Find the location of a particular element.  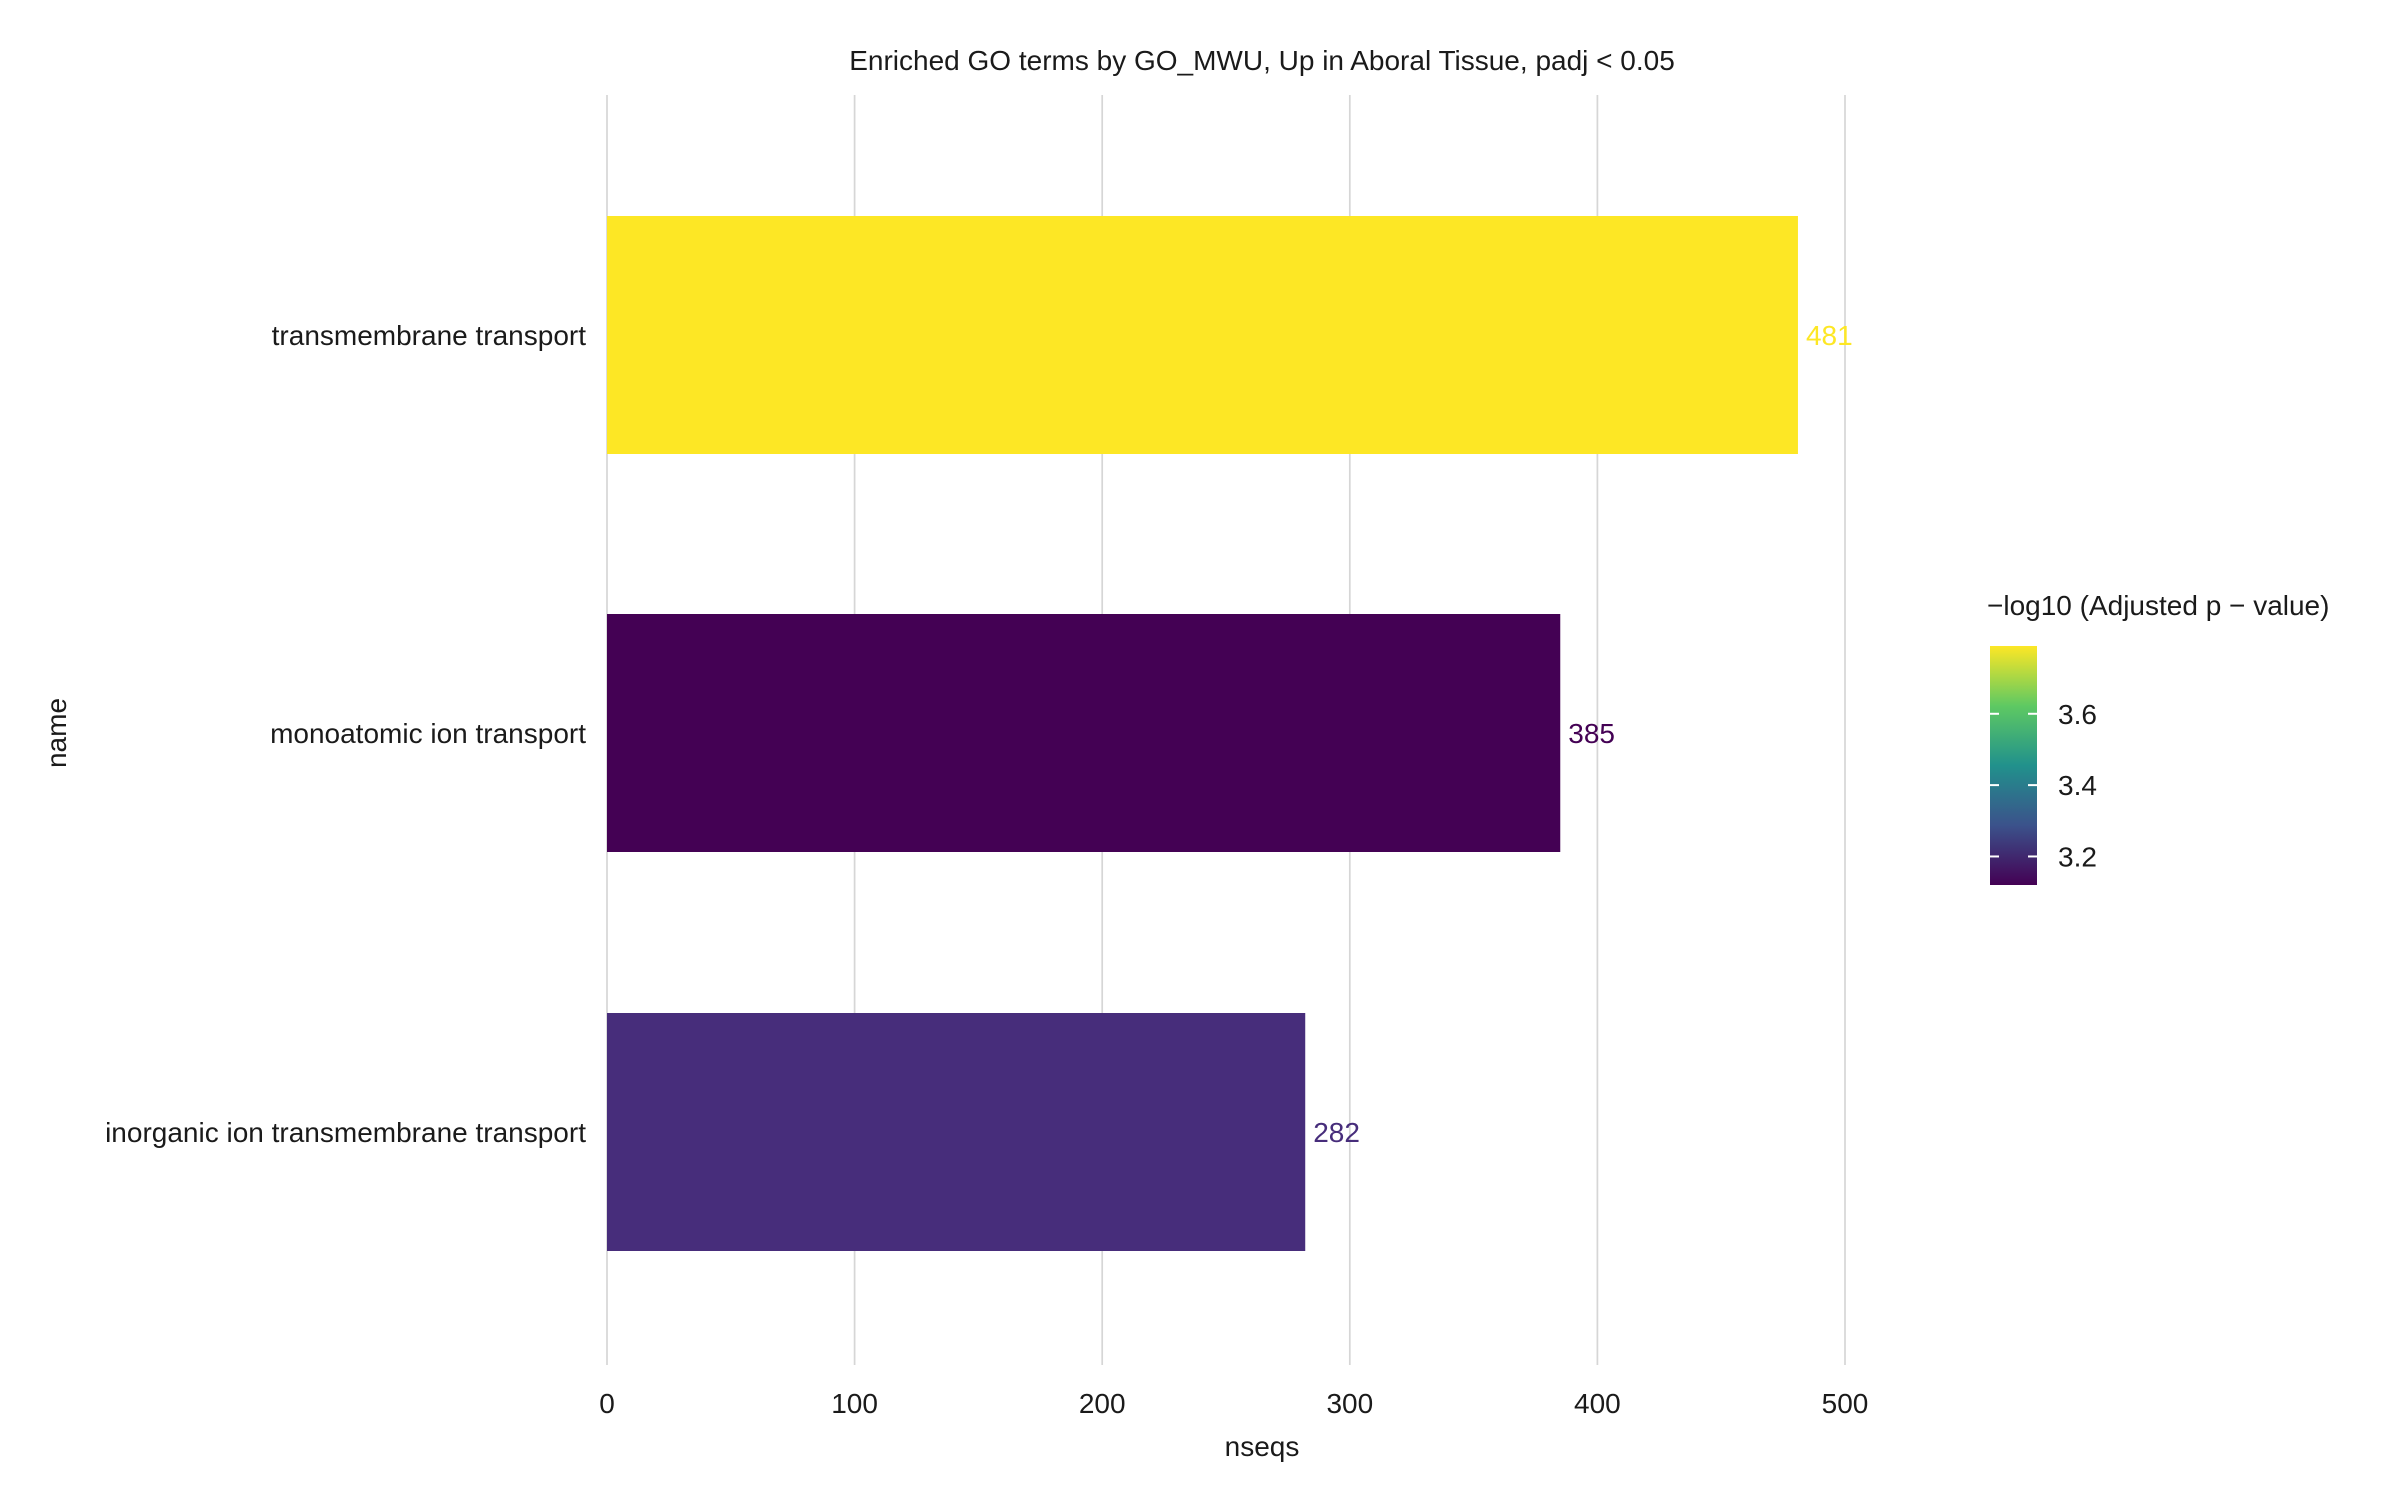

y-axis-label: name is located at coordinates (56, 733).